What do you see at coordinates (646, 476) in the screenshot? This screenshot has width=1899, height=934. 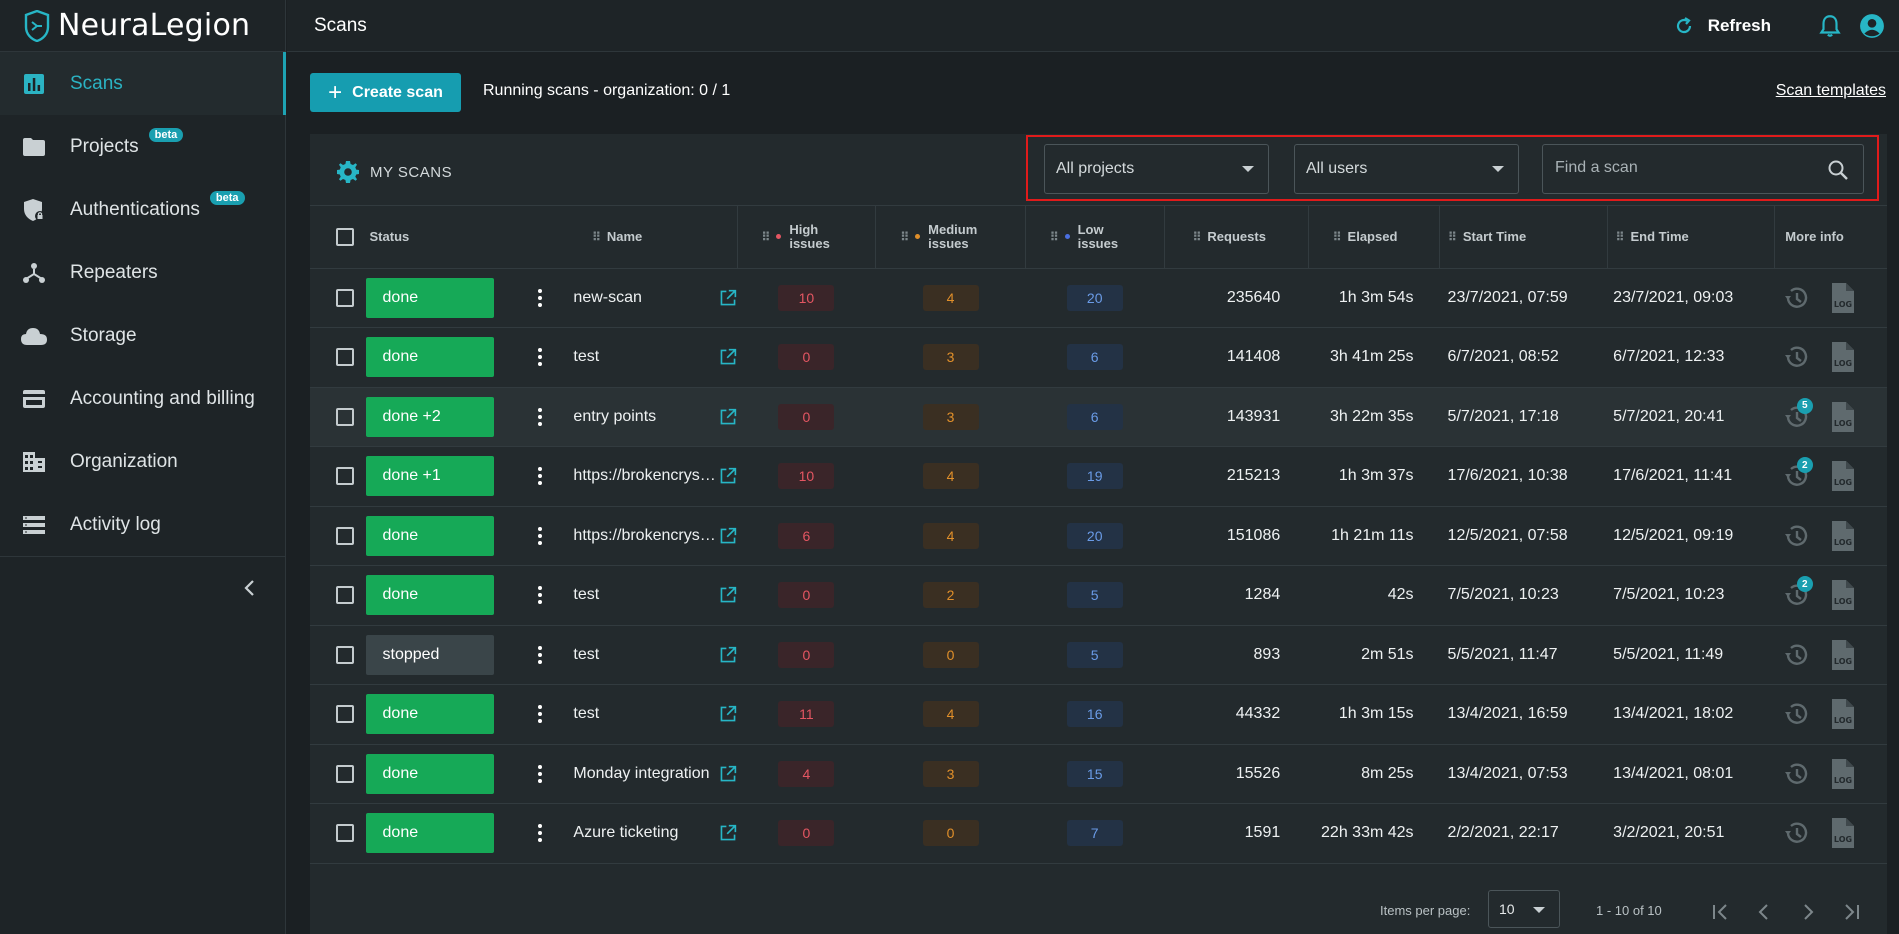 I see `scan-name-link: https://brokencrystals.com` at bounding box center [646, 476].